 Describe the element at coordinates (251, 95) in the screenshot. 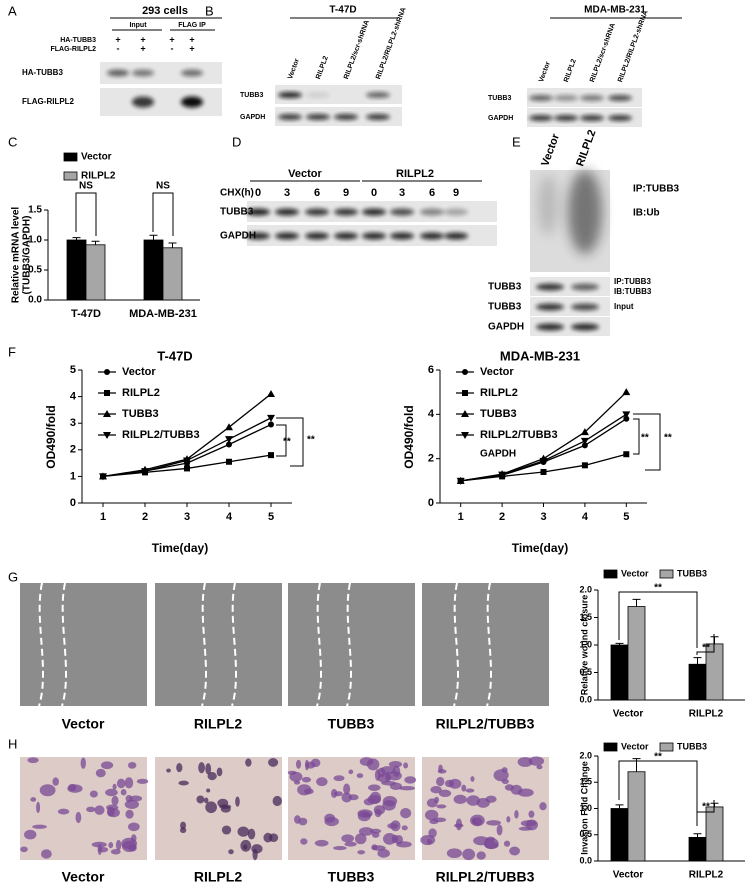

I see `band-label: TUBB3` at that location.